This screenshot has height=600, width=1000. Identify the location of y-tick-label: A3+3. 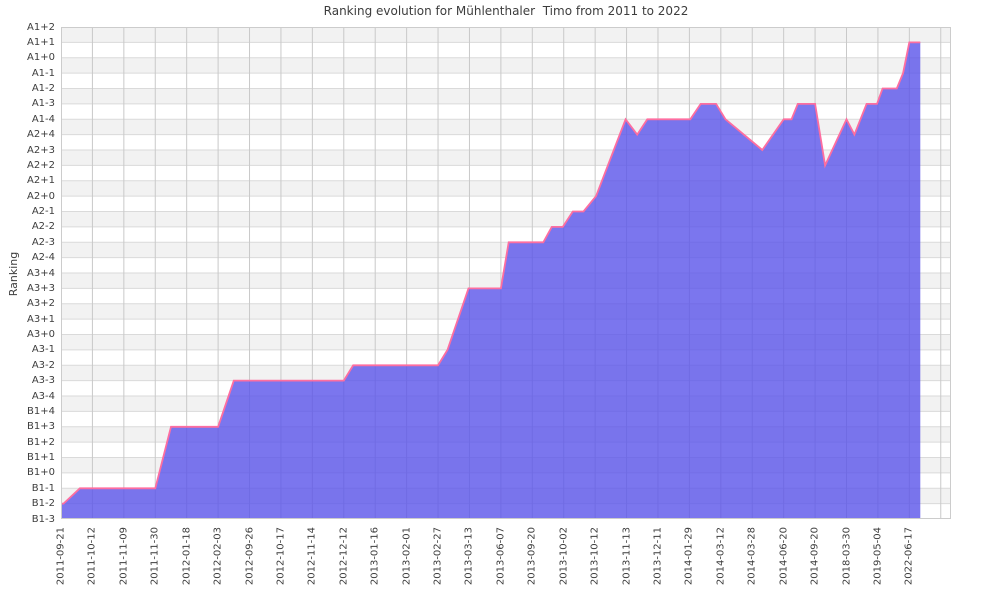
(41, 288).